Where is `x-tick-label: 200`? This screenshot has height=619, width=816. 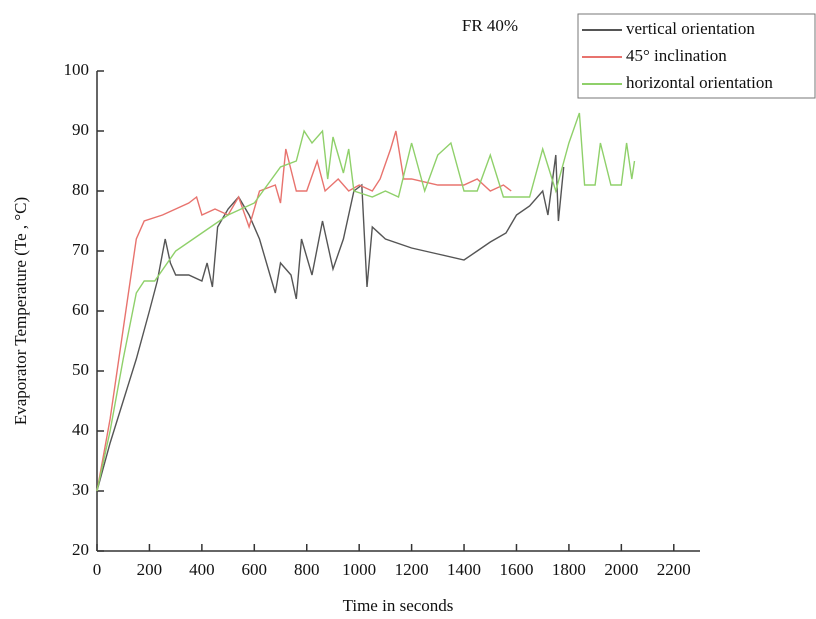
x-tick-label: 200 is located at coordinates (150, 569).